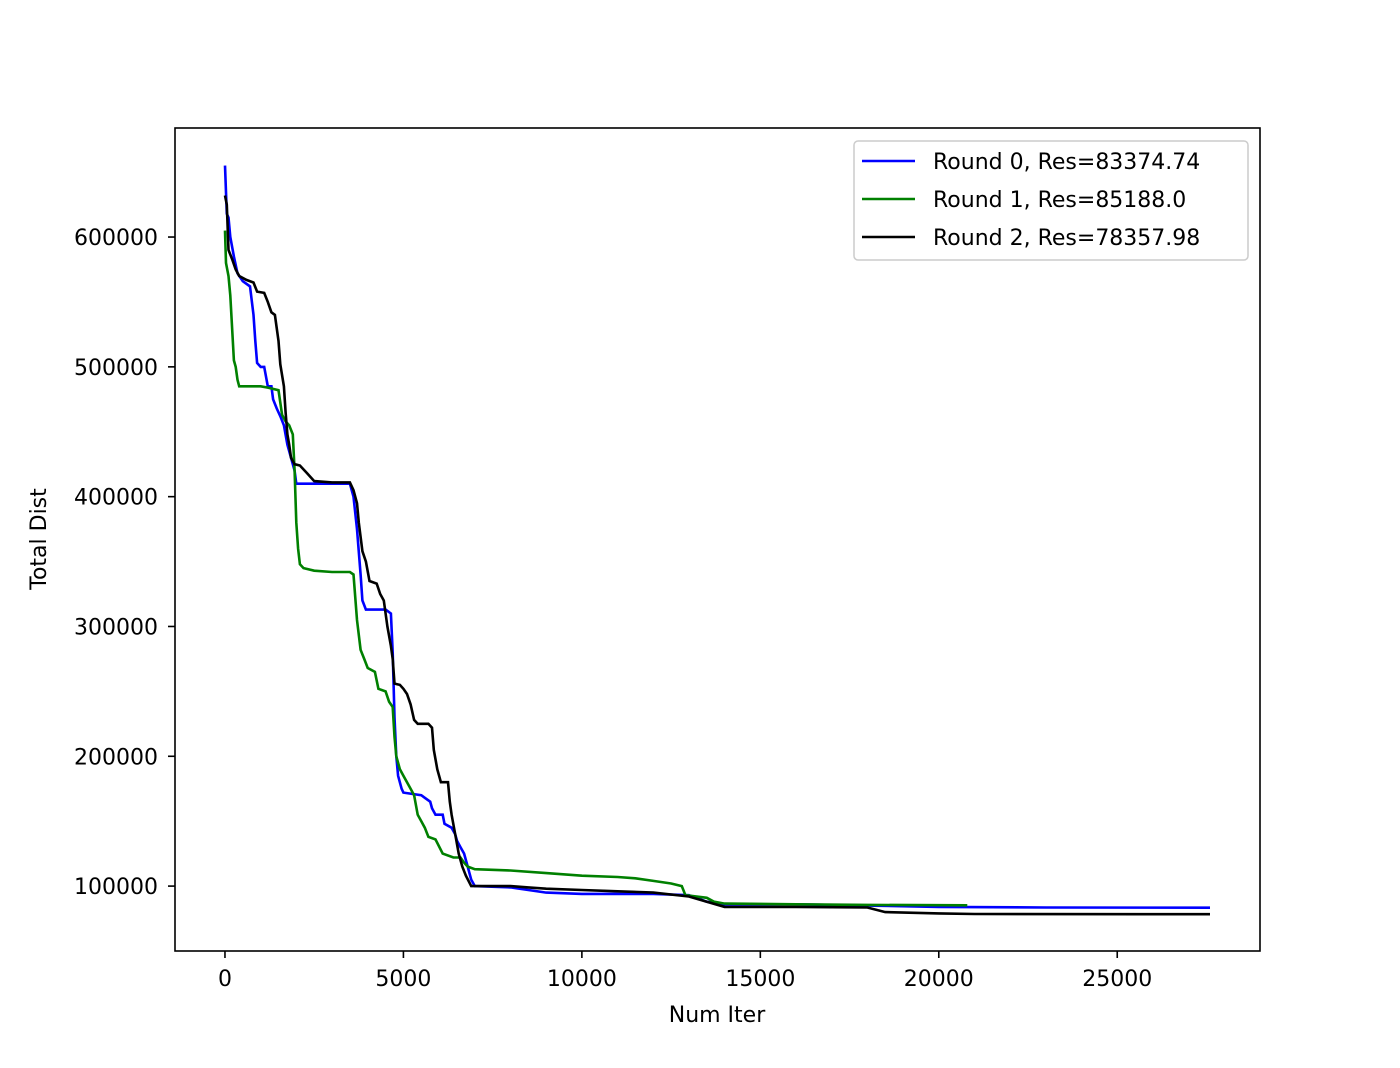 This screenshot has width=1400, height=1068. Describe the element at coordinates (116, 757) in the screenshot. I see `y-tick-label: 200000` at that location.